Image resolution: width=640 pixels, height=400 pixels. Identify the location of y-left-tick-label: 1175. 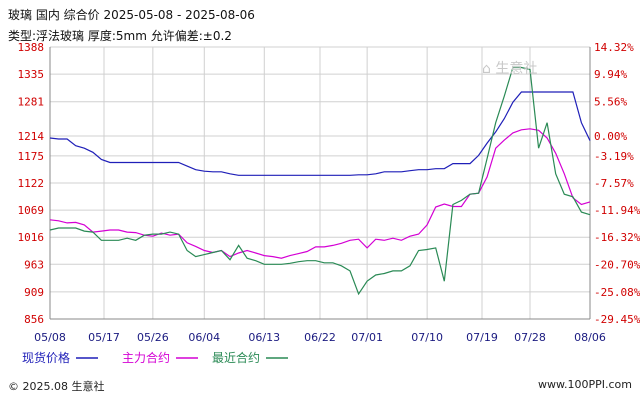
(31, 156).